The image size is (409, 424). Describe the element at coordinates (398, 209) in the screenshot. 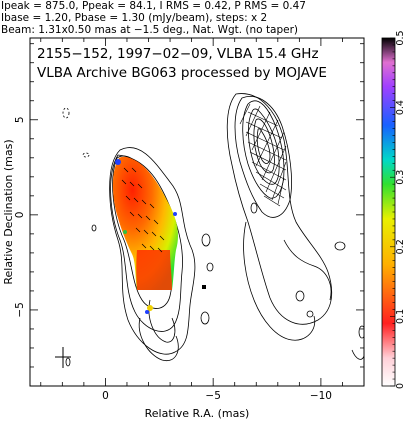

I see `colorbar-axis: 0 0.1 0.2 0.3 0.4 0.5` at that location.